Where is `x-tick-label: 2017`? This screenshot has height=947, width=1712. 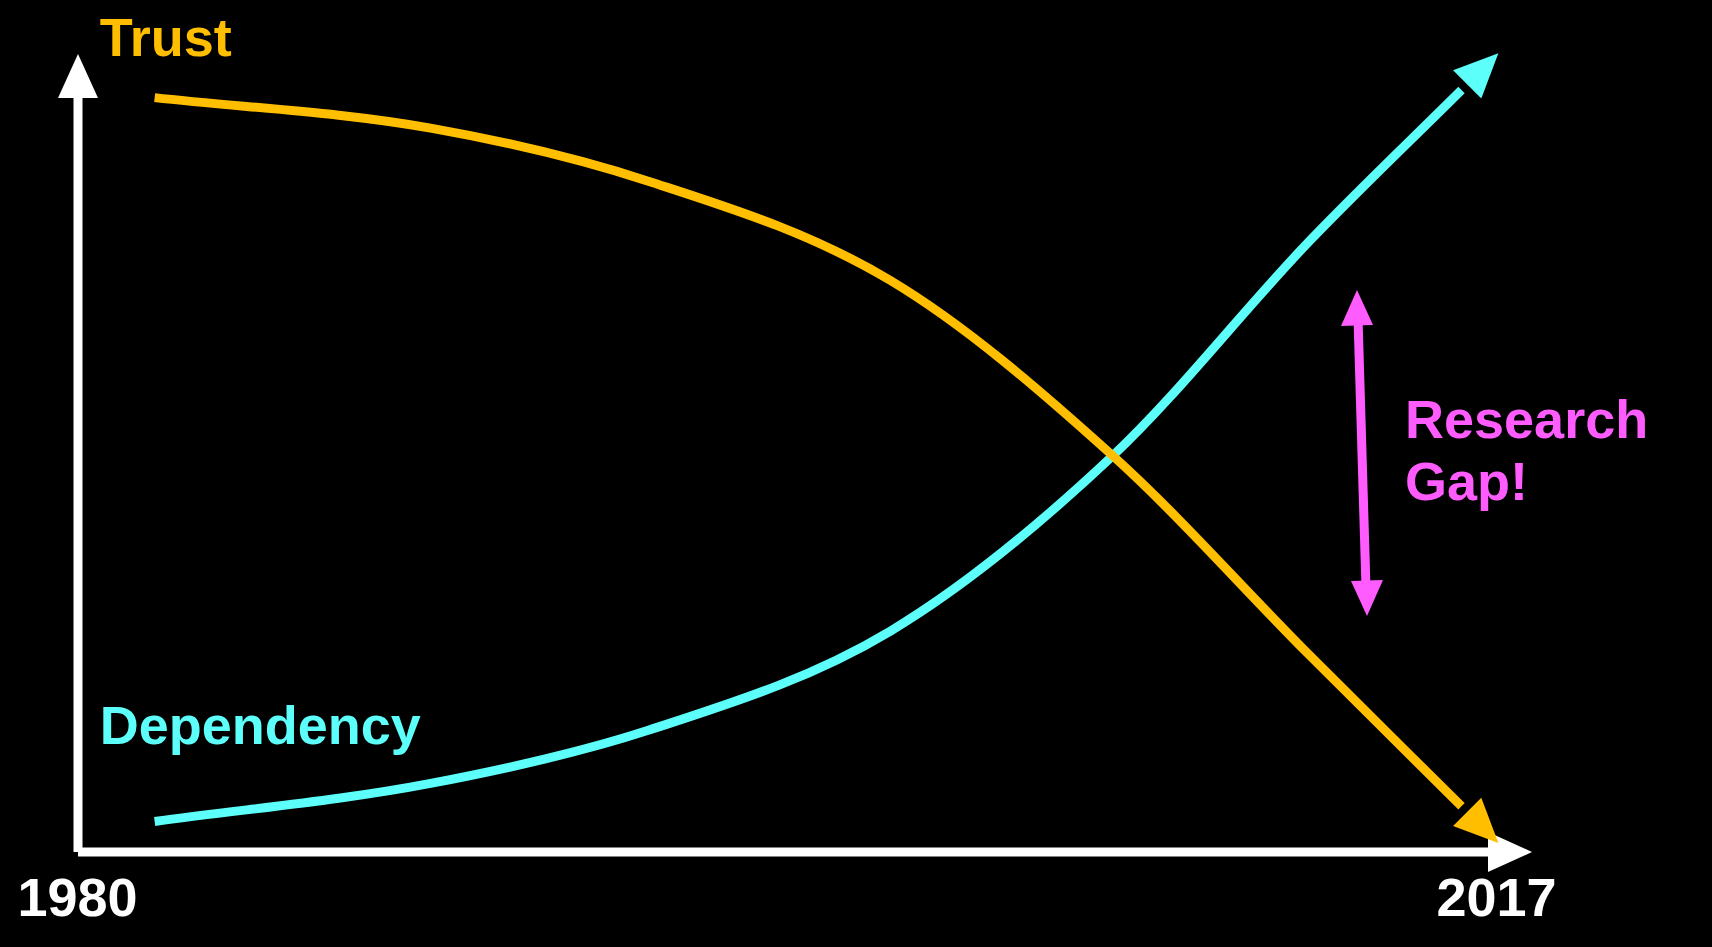 x-tick-label: 2017 is located at coordinates (1496, 896).